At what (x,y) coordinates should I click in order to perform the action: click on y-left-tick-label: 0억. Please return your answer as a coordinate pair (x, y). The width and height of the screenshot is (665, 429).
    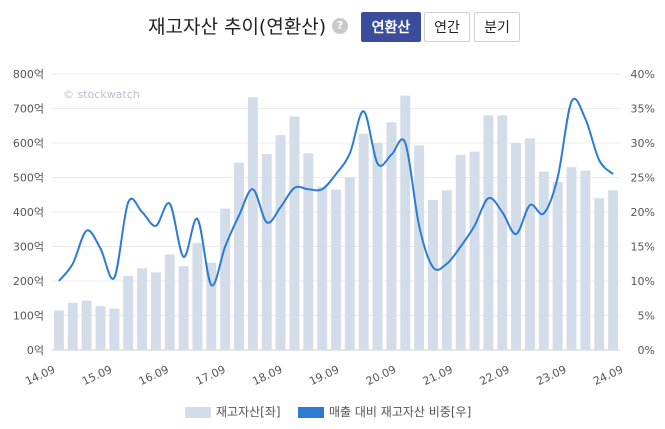
    Looking at the image, I should click on (35, 350).